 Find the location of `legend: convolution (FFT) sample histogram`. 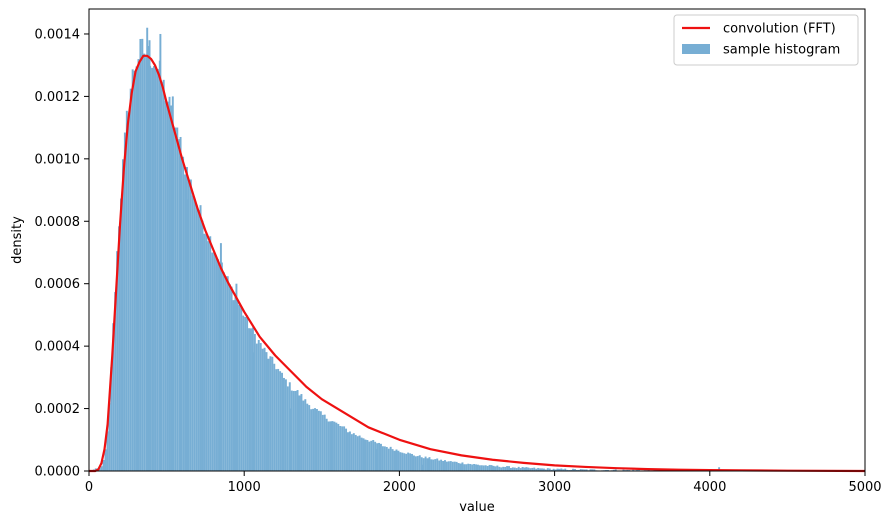

legend: convolution (FFT) sample histogram is located at coordinates (766, 40).